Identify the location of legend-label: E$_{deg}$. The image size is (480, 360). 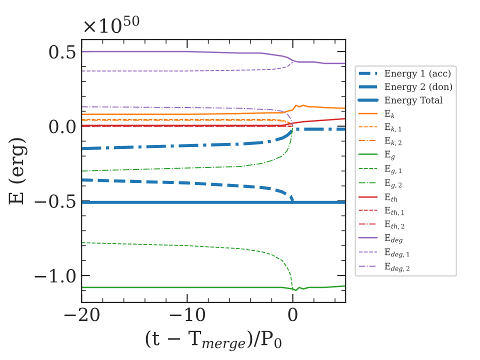
(393, 239).